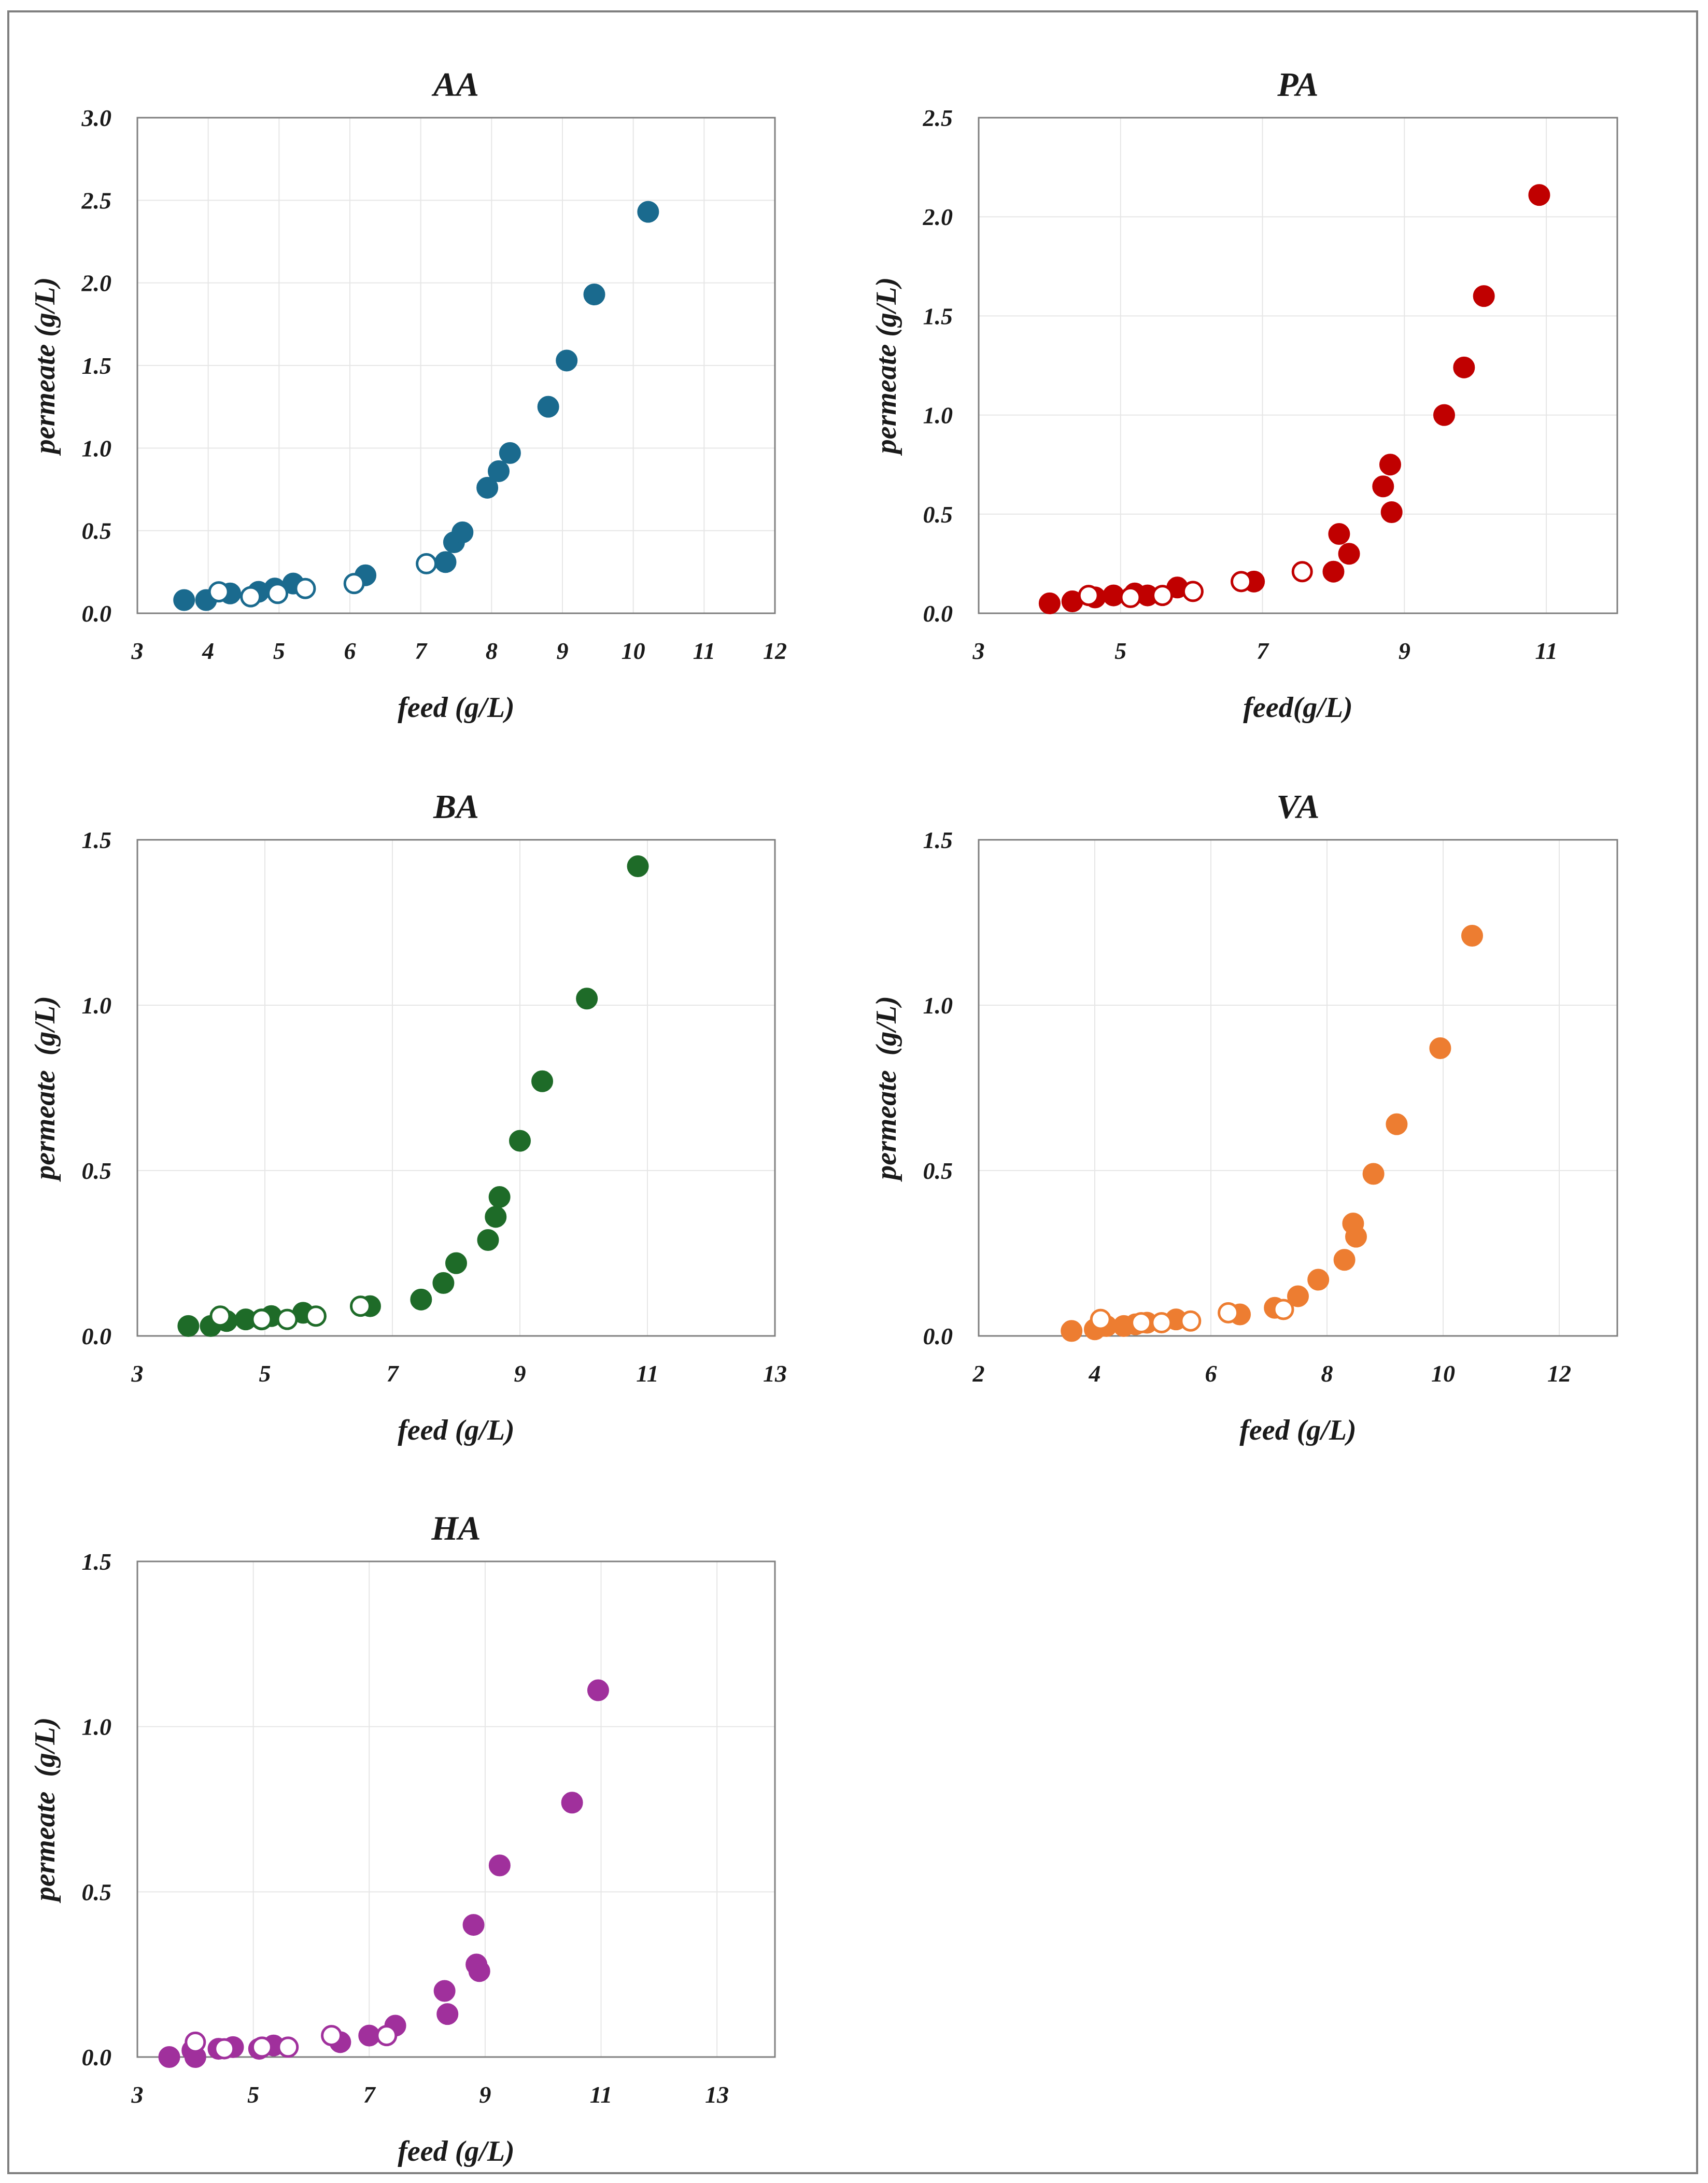  What do you see at coordinates (97, 2057) in the screenshot?
I see `ha-y-tick-label: 0.0` at bounding box center [97, 2057].